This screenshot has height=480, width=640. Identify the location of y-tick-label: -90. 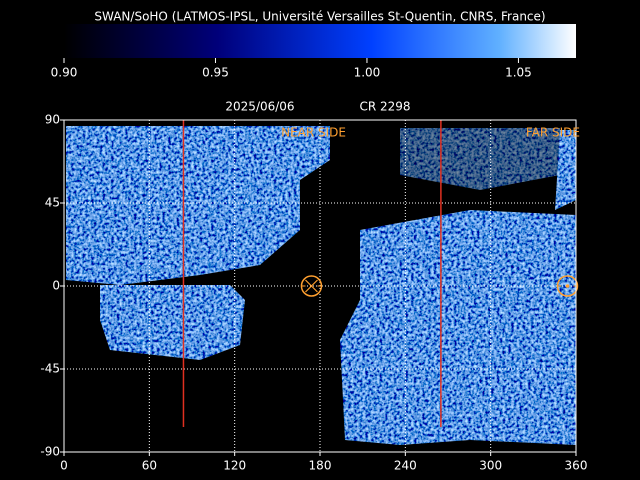
(50, 452).